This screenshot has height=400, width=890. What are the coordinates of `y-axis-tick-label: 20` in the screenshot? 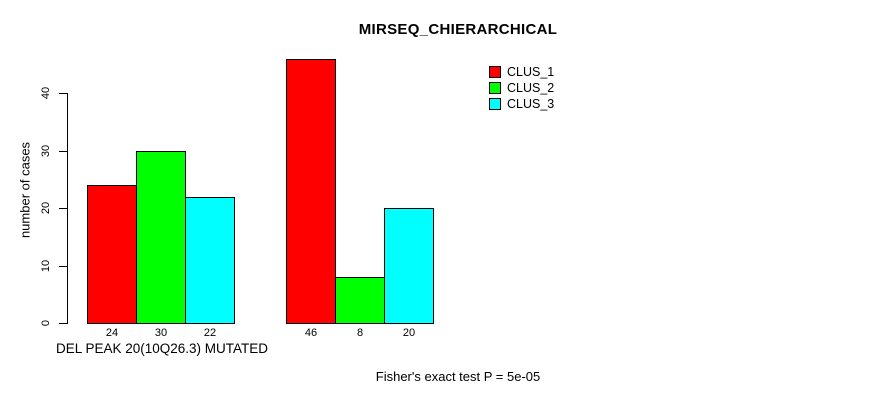 It's located at (46, 208).